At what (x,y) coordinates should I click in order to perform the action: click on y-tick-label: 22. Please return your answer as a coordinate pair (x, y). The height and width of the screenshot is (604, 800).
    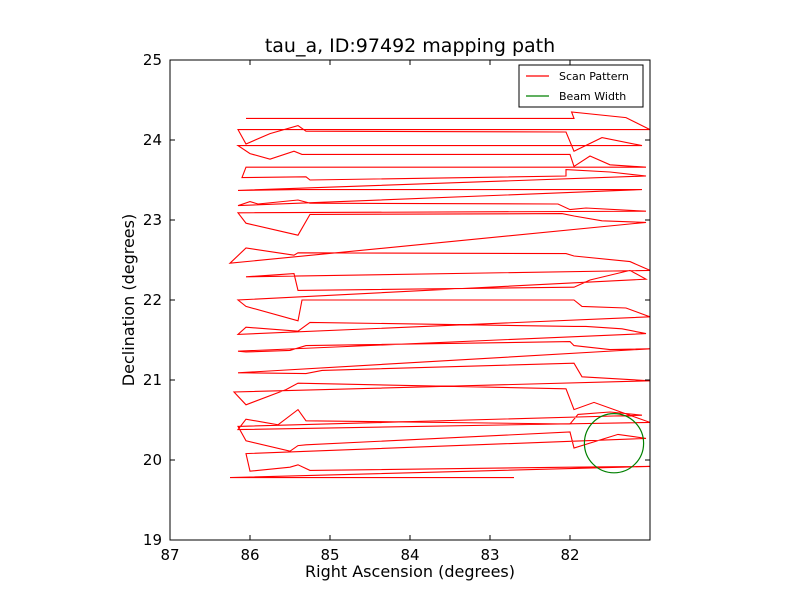
    Looking at the image, I should click on (152, 300).